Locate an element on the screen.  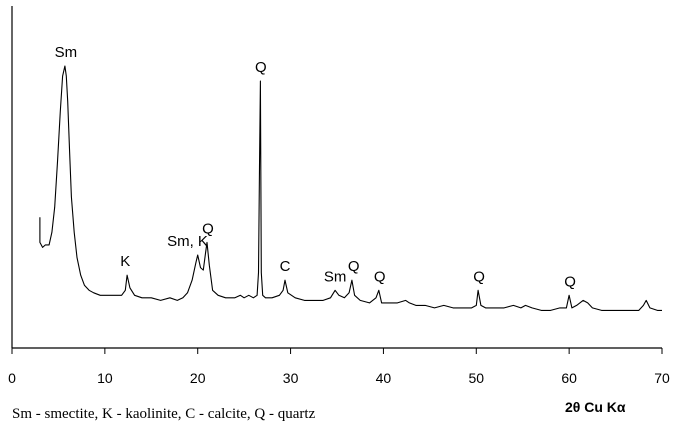
x-tick-label: 40 is located at coordinates (384, 378).